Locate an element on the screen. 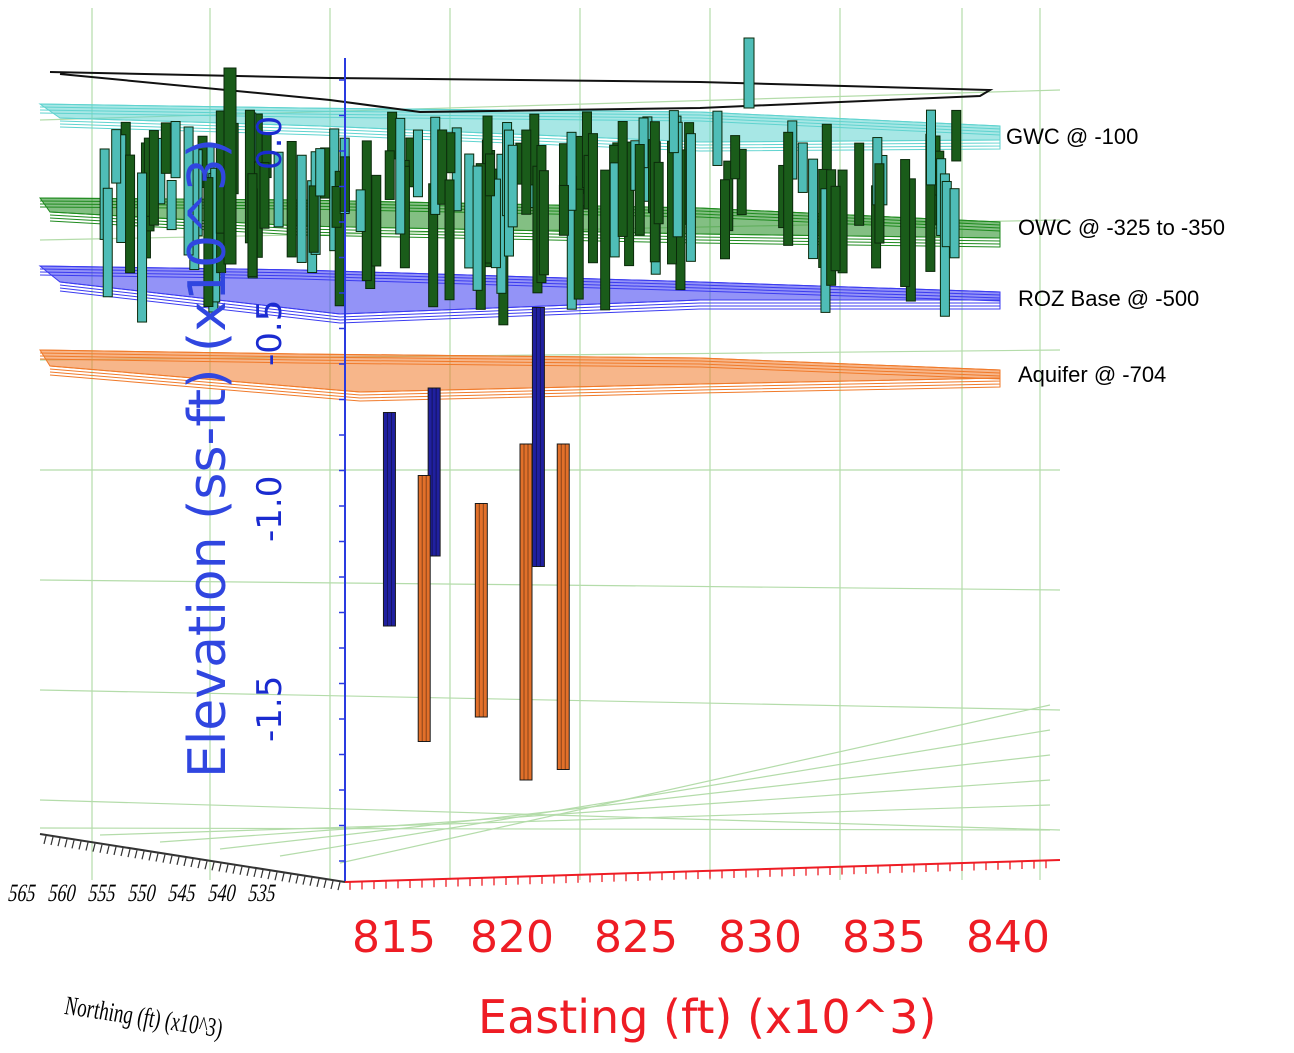 The width and height of the screenshot is (1294, 1053). gwc-surface-edge is located at coordinates (520, 132).